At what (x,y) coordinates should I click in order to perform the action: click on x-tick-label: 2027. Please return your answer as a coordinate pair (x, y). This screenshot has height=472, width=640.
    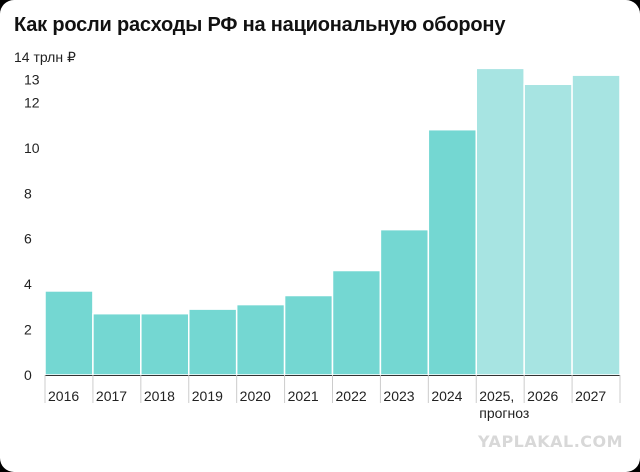
    Looking at the image, I should click on (590, 396).